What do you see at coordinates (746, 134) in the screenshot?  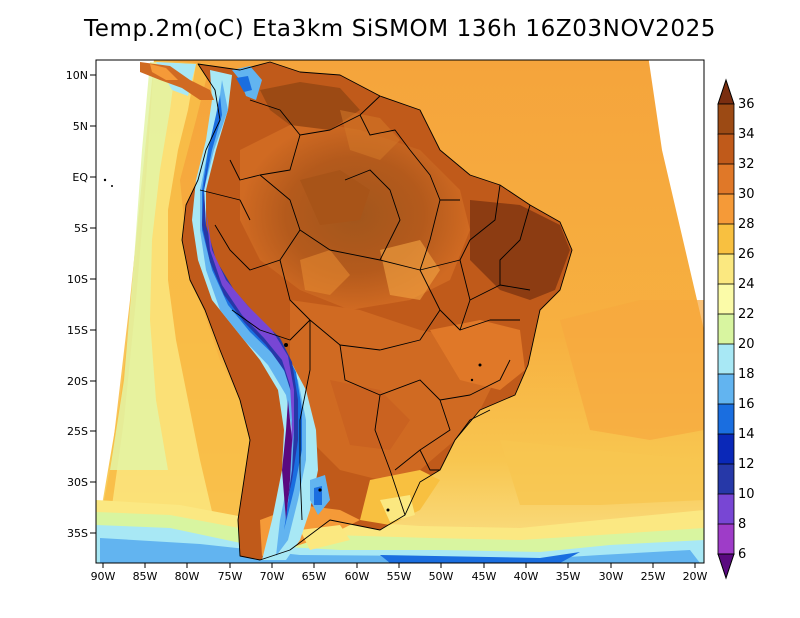 I see `colorbar-label: 34` at bounding box center [746, 134].